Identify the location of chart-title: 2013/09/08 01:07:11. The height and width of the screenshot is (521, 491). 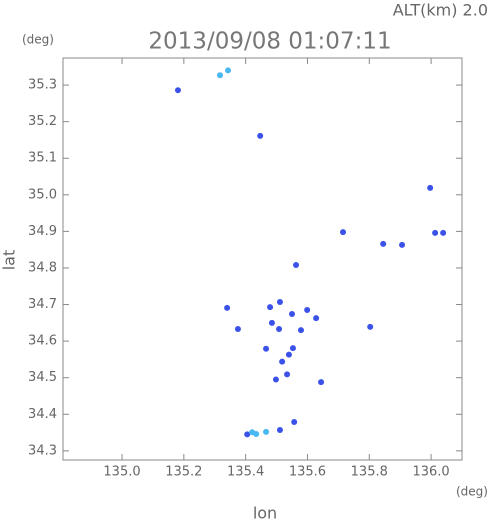
(269, 42).